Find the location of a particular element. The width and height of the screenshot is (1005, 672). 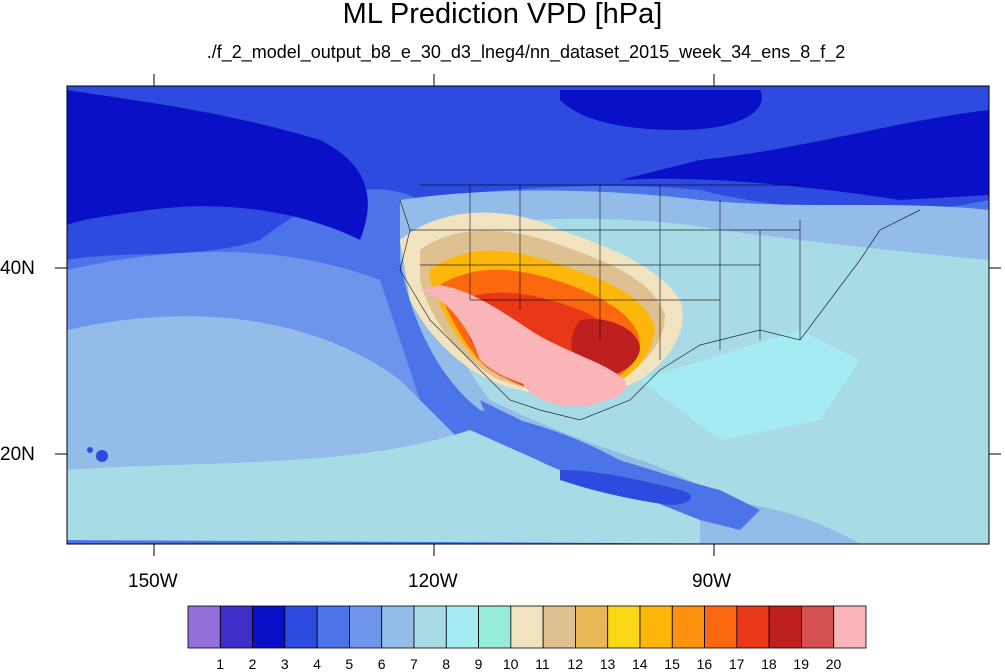

colorbar-tick-label: 11 is located at coordinates (542, 664).